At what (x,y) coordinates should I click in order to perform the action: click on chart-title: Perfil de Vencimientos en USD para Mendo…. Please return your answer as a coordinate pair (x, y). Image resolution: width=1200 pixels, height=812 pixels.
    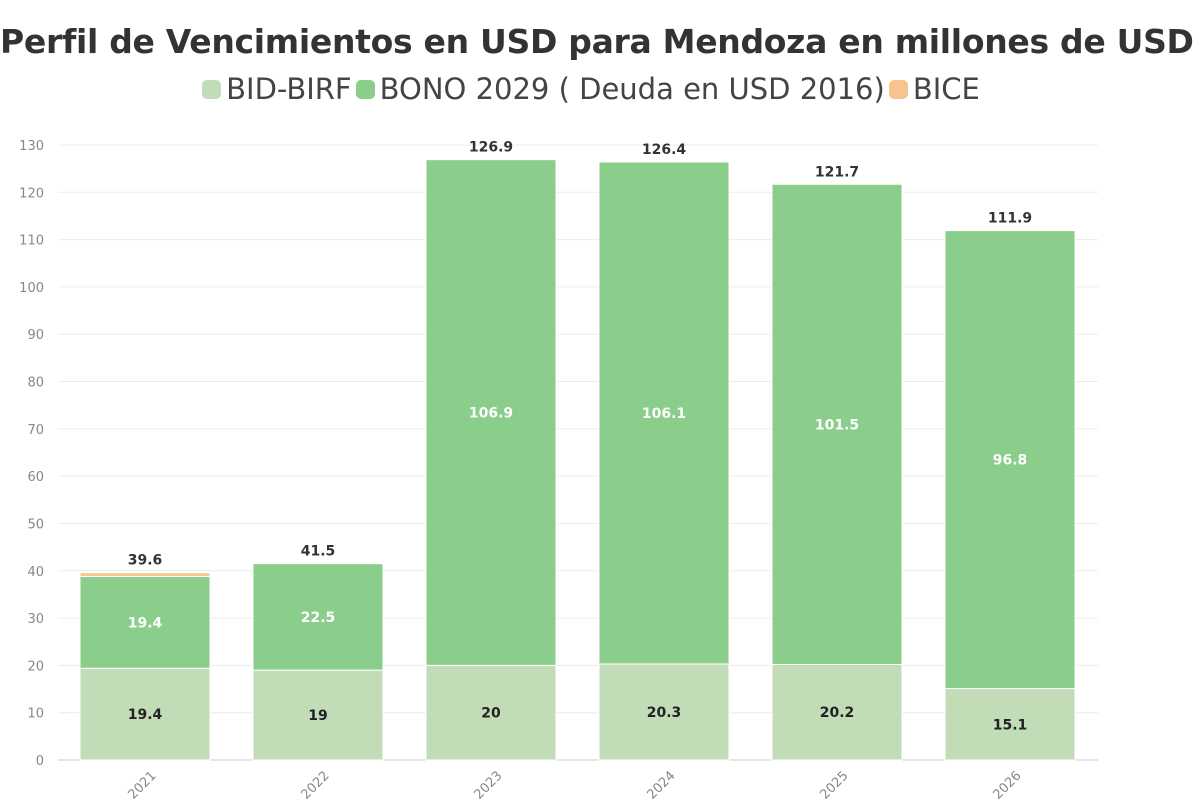
    Looking at the image, I should click on (597, 41).